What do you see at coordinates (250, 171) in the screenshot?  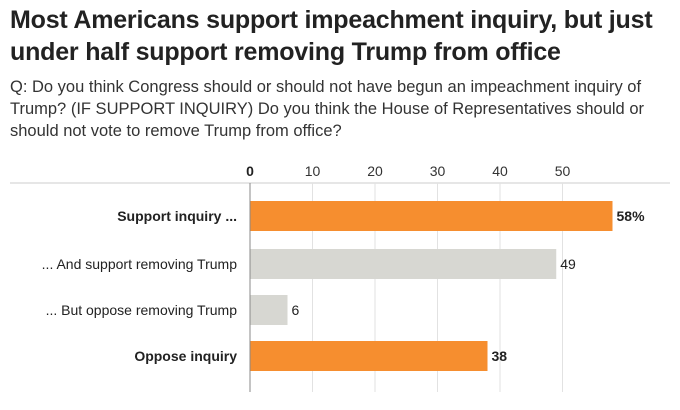 I see `x-tick-label: 0` at bounding box center [250, 171].